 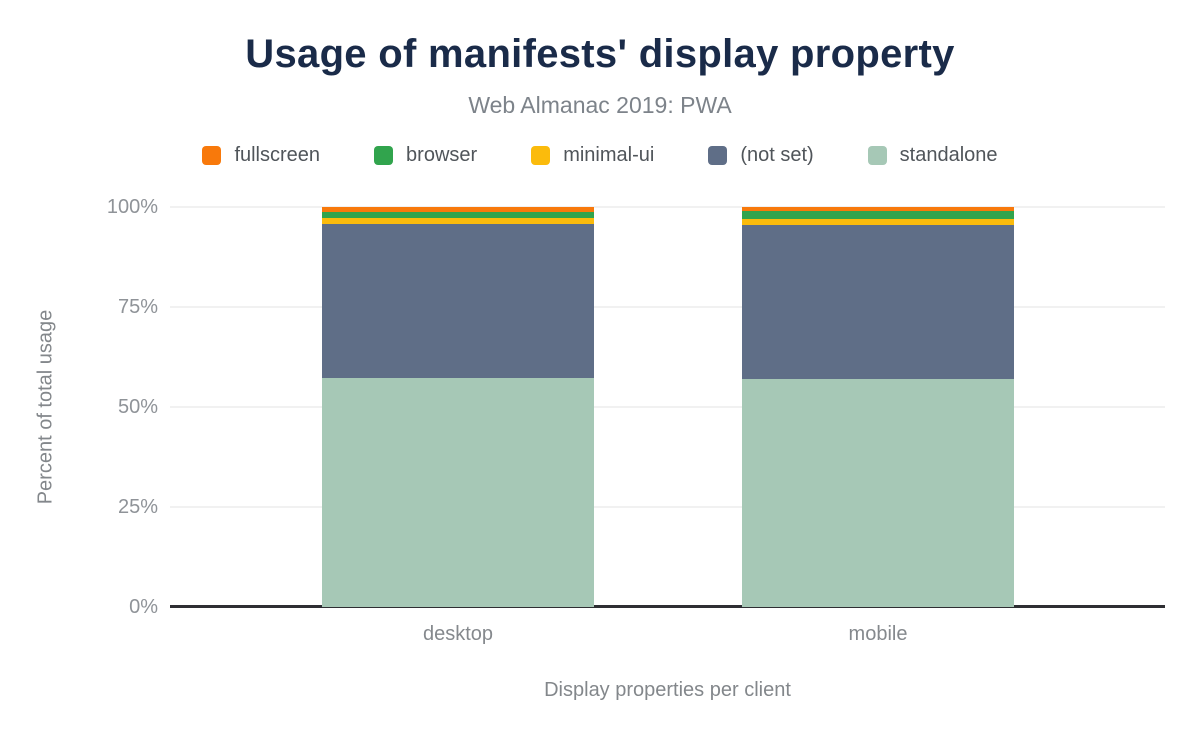 What do you see at coordinates (137, 407) in the screenshot?
I see `y-tick-label: 50%` at bounding box center [137, 407].